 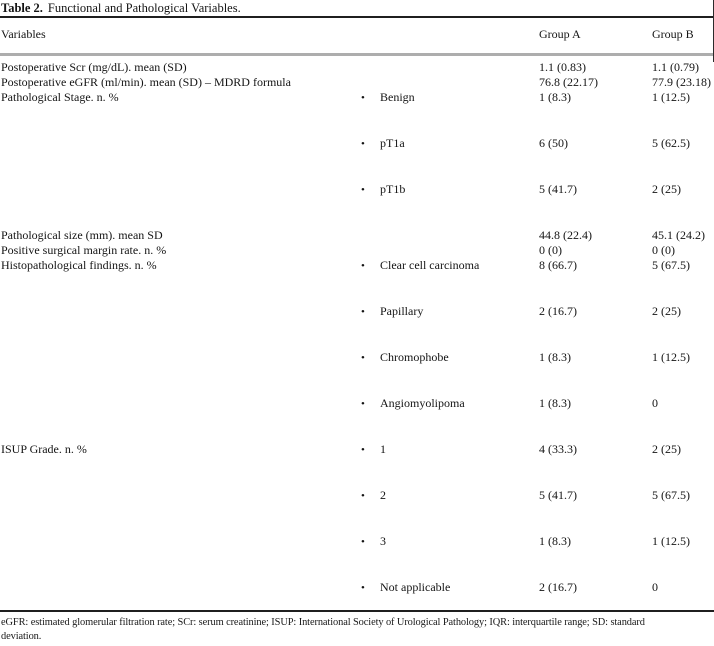 What do you see at coordinates (383, 449) in the screenshot?
I see `subitem-label: 1` at bounding box center [383, 449].